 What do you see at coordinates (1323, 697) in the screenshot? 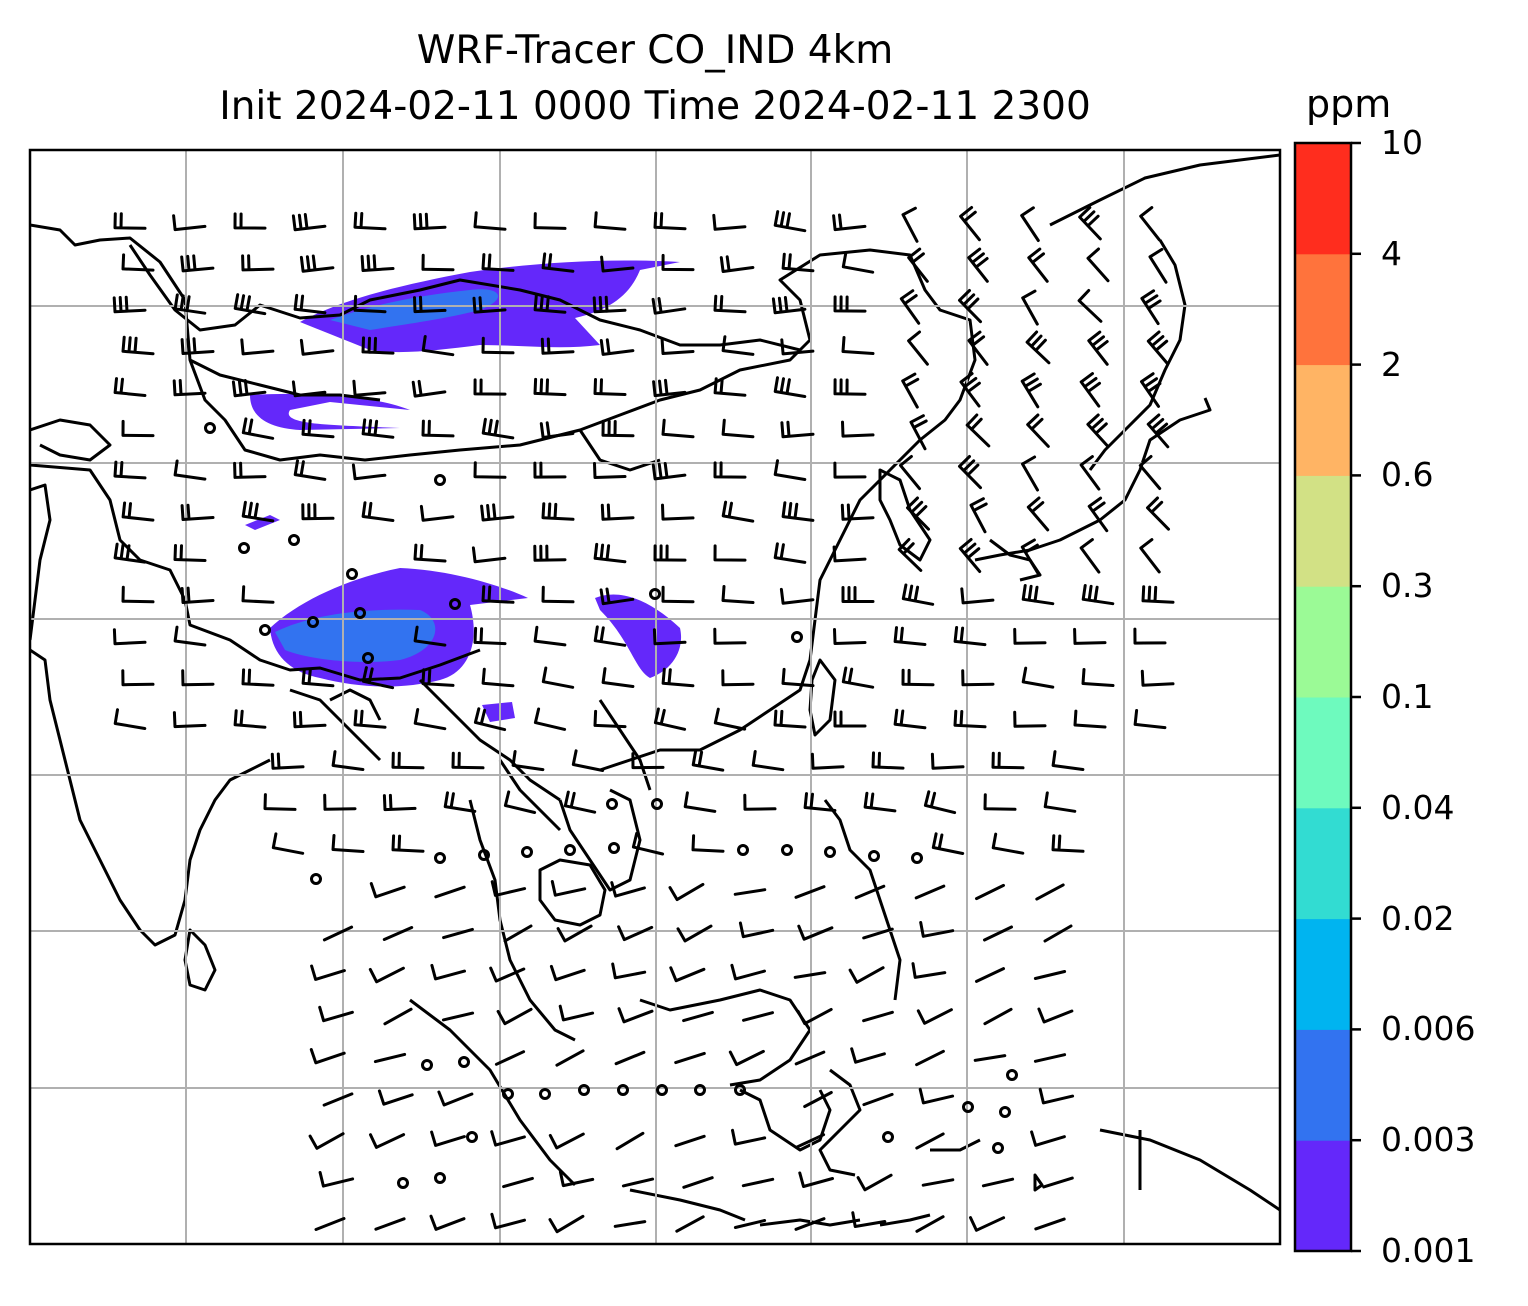
I see `colorbar-frame` at bounding box center [1323, 697].